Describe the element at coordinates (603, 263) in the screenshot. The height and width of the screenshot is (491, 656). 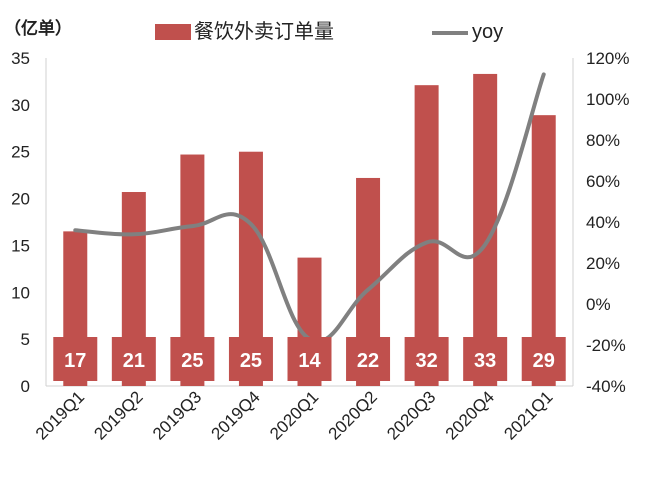
I see `right-axis-tick-label: 20%` at that location.